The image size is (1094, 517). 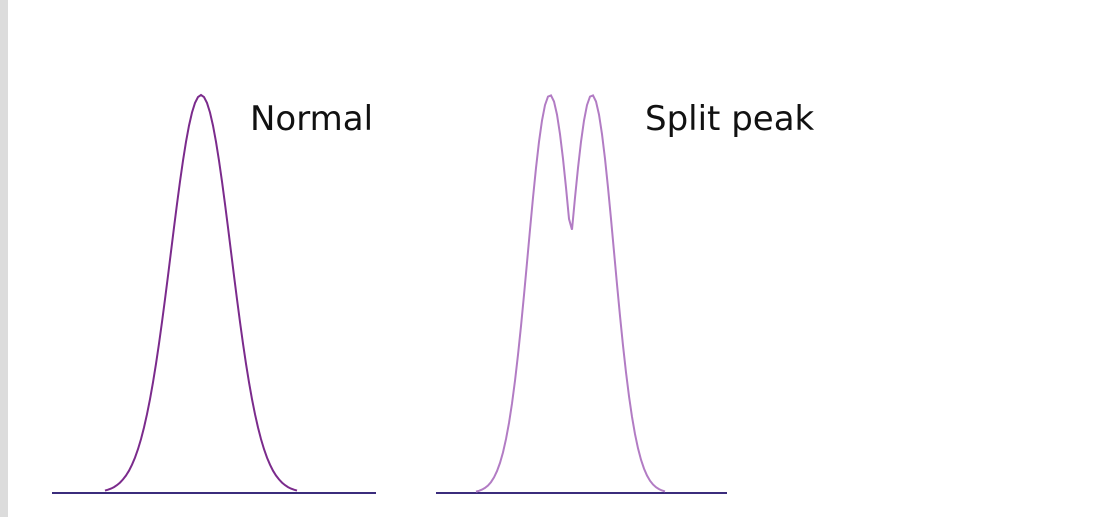 I want to click on normal-label: Normal, so click(x=311, y=119).